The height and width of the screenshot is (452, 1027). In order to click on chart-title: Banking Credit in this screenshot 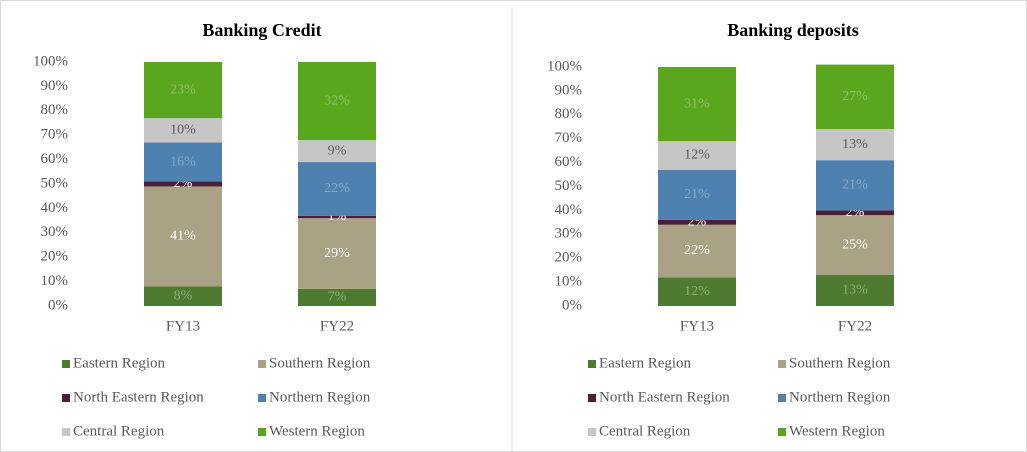, I will do `click(261, 30)`.